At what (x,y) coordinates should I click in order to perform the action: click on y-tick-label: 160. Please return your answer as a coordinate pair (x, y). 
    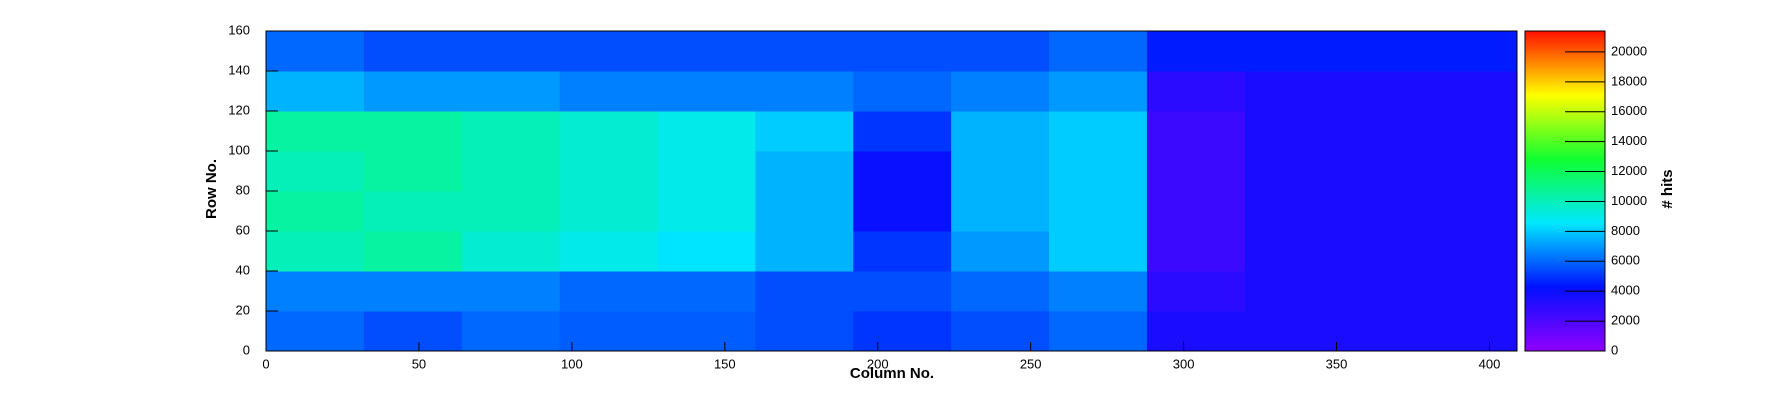
    Looking at the image, I should click on (239, 29).